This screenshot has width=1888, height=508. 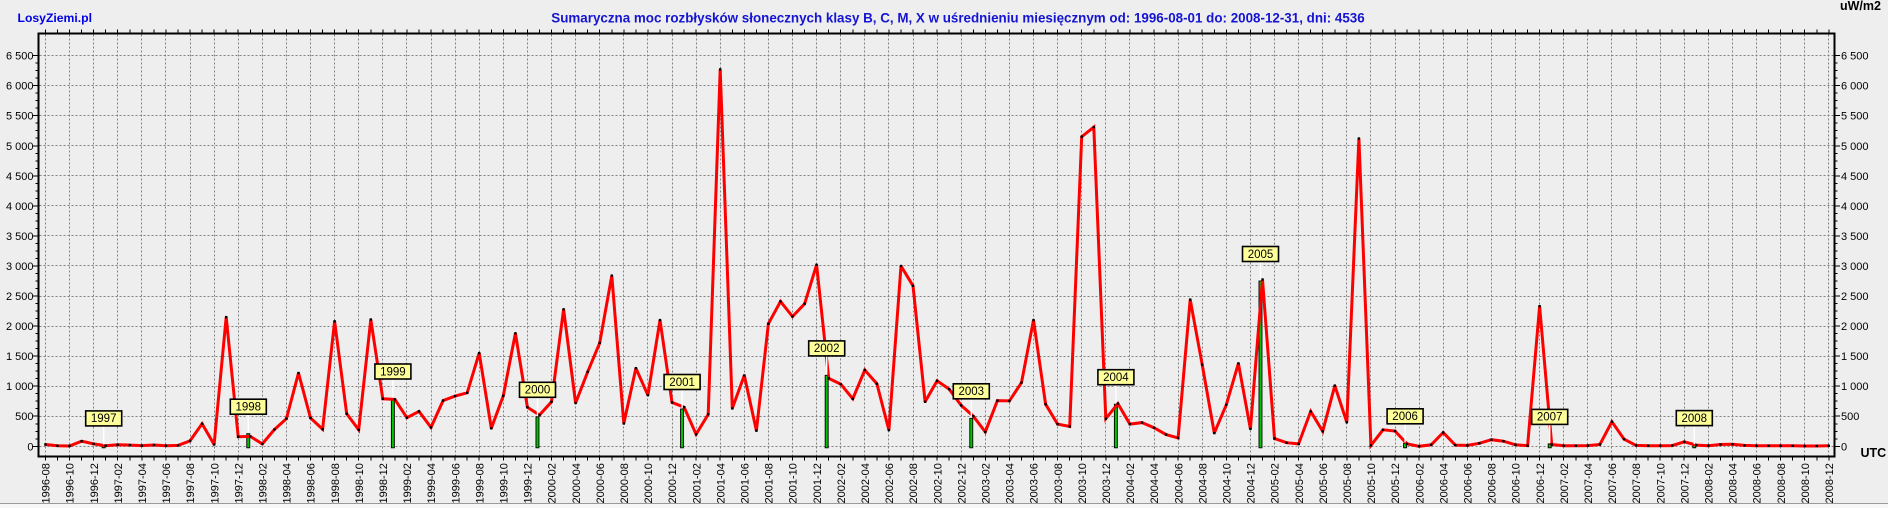 I want to click on svg-text: 2002, so click(x=827, y=349).